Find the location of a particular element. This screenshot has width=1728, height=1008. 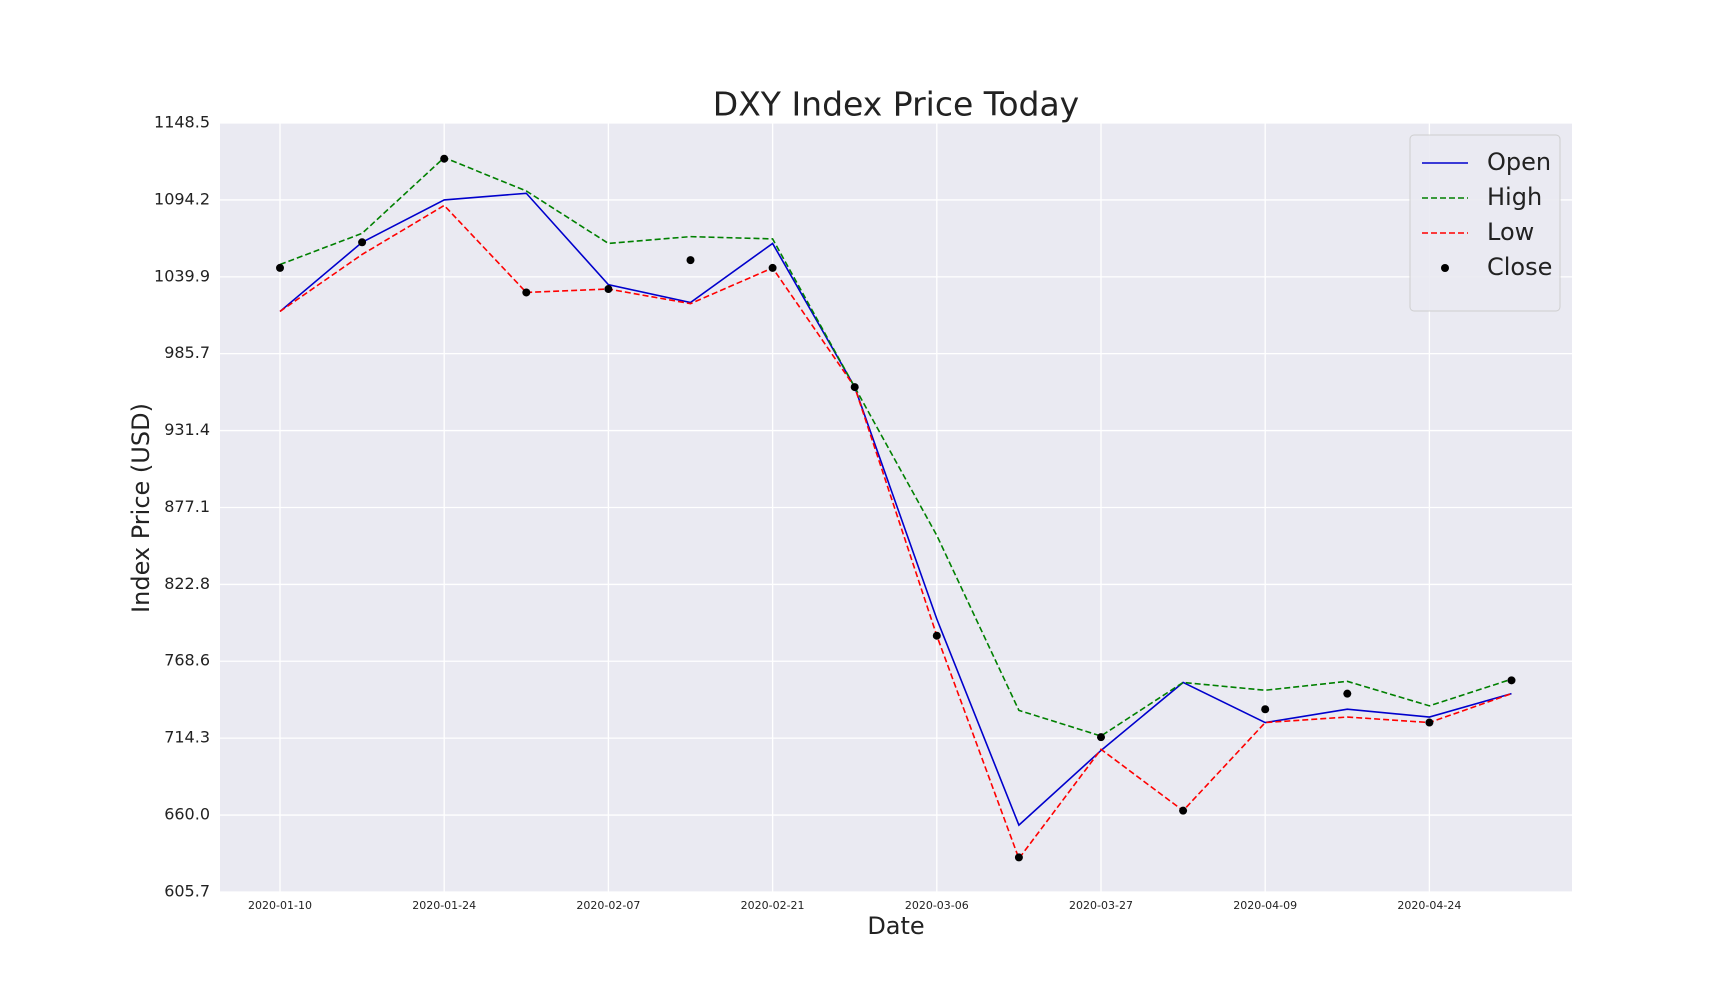

x-tick-label: 2020-04-09 is located at coordinates (1265, 905).